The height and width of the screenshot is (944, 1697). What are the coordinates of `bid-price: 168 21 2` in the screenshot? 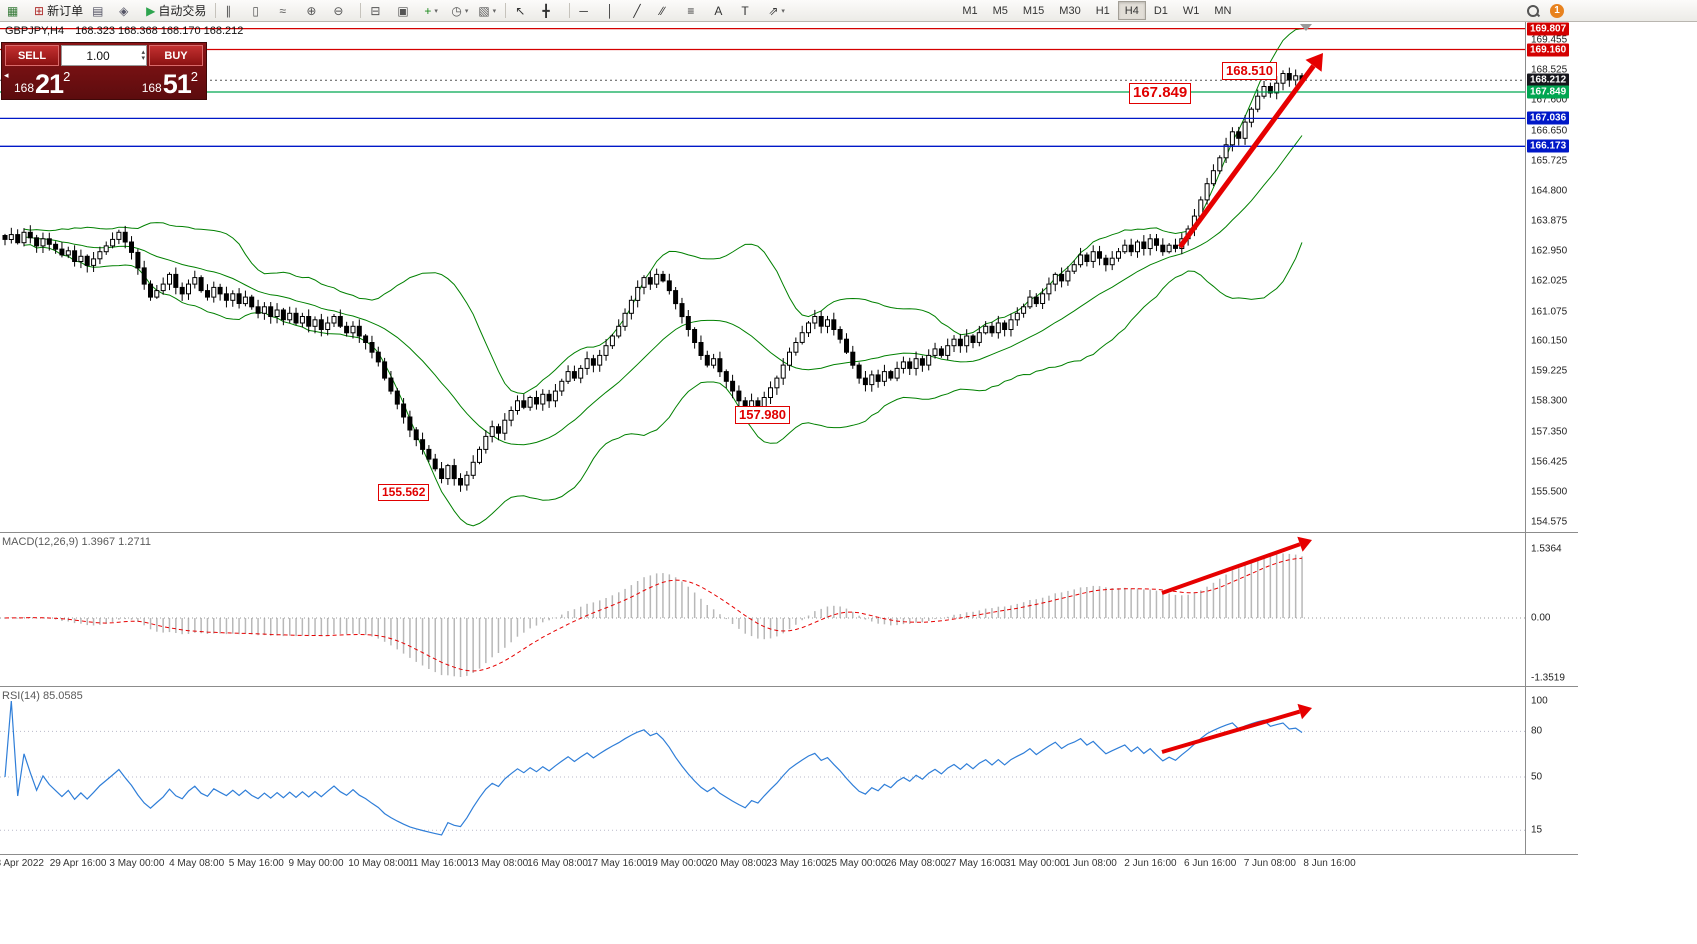 It's located at (42, 84).